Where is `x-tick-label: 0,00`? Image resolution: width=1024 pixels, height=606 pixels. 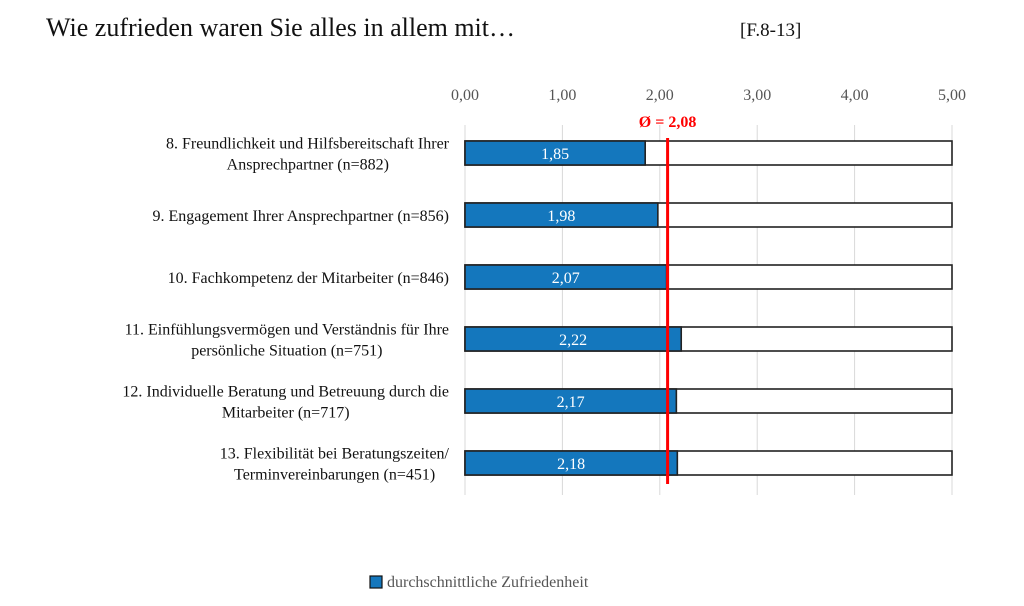
x-tick-label: 0,00 is located at coordinates (465, 95).